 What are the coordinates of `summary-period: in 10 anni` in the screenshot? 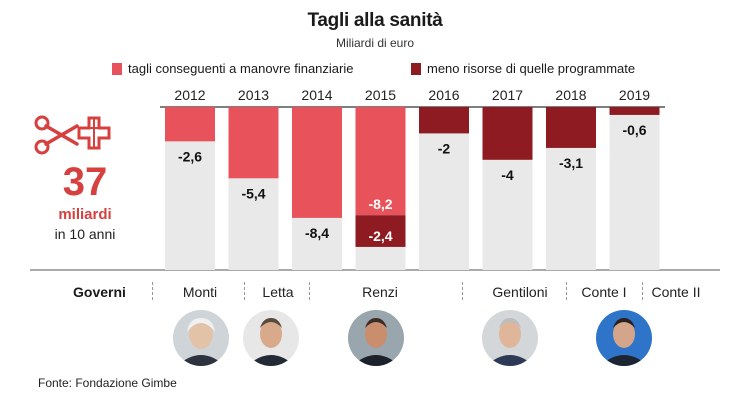 It's located at (85, 234).